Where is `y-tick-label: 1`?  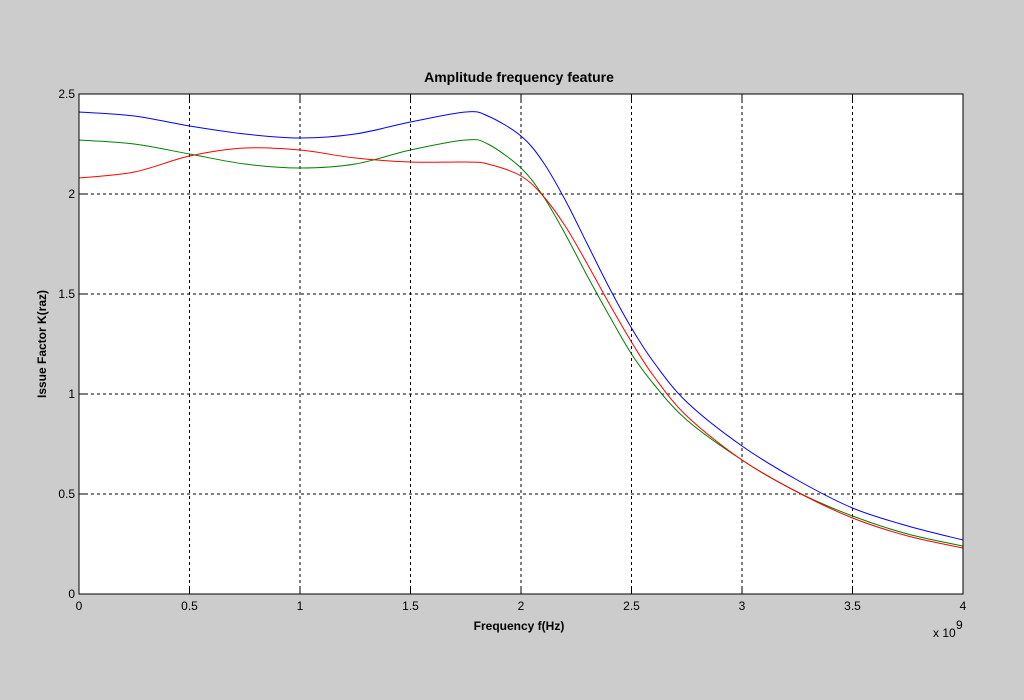 y-tick-label: 1 is located at coordinates (71, 394).